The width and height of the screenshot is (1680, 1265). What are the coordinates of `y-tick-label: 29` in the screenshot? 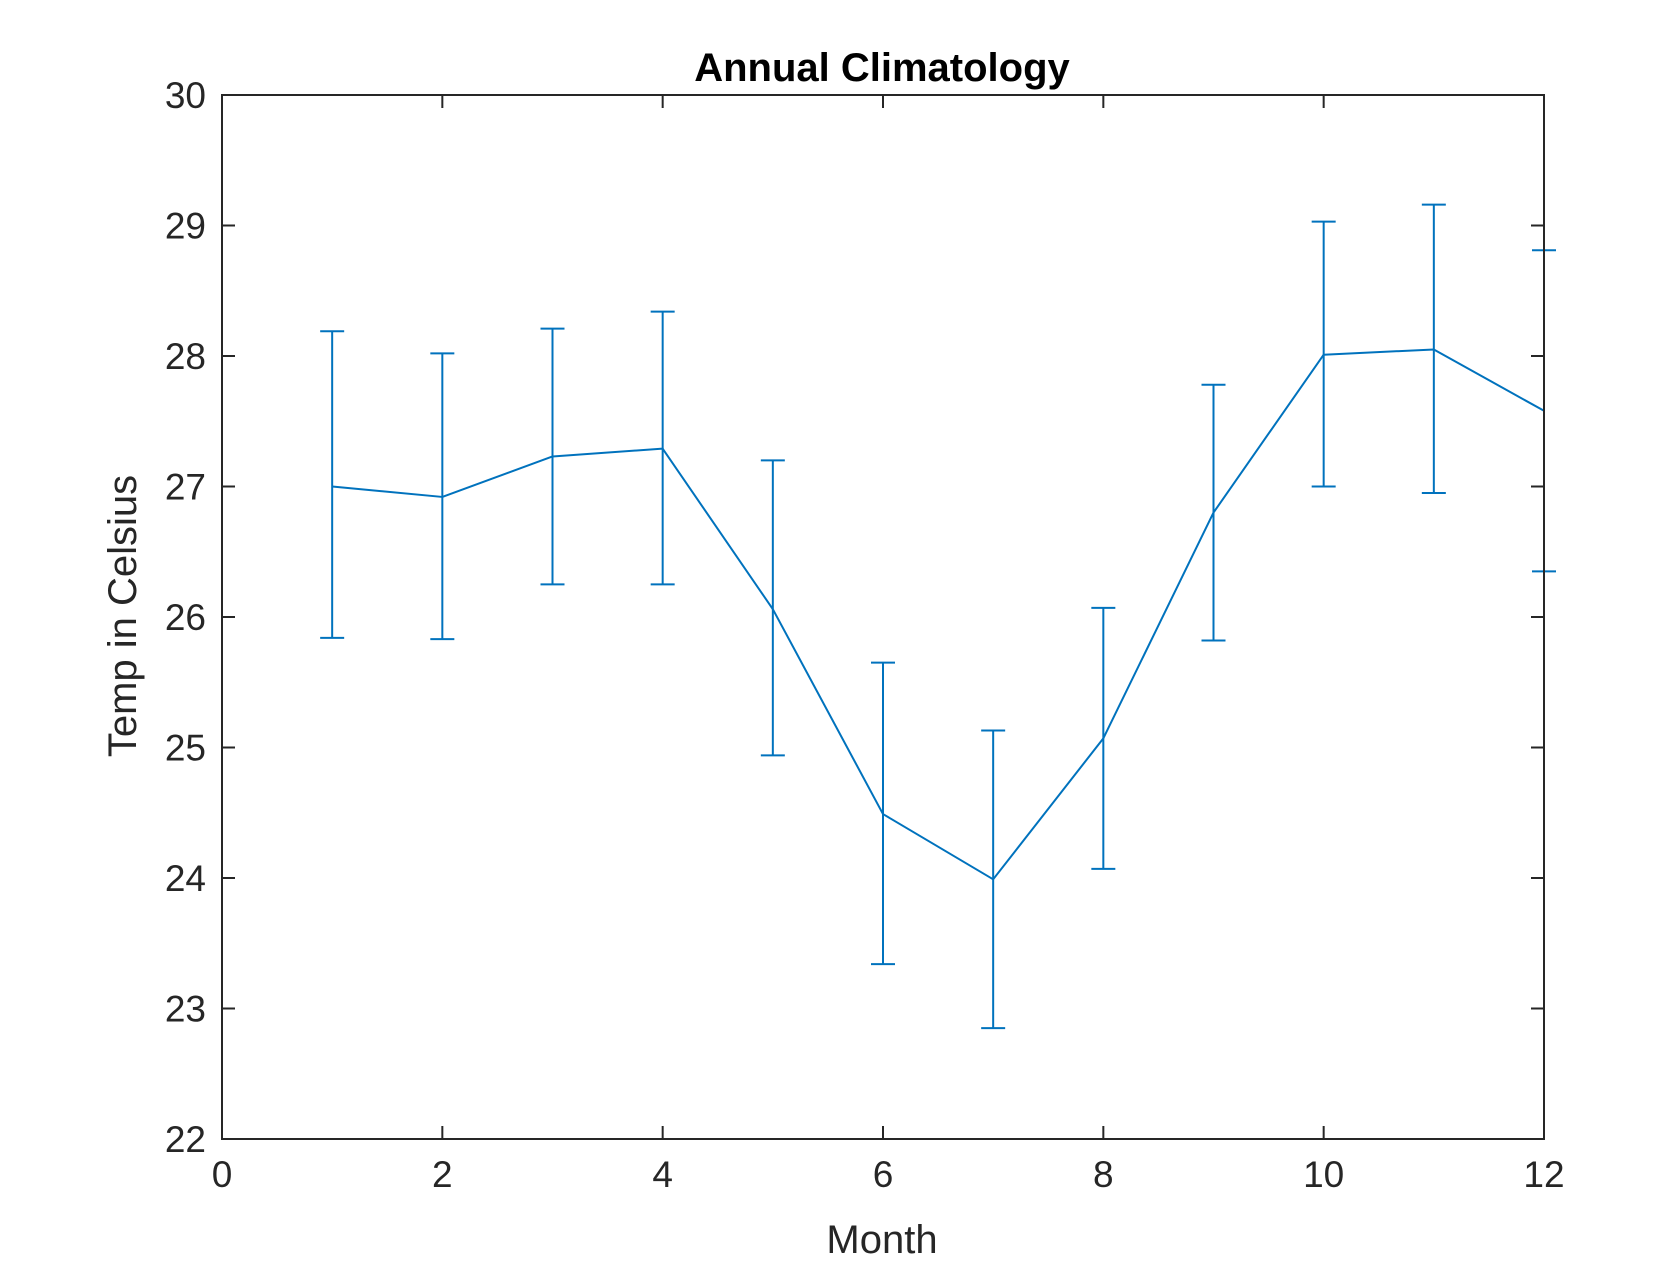 It's located at (185, 226).